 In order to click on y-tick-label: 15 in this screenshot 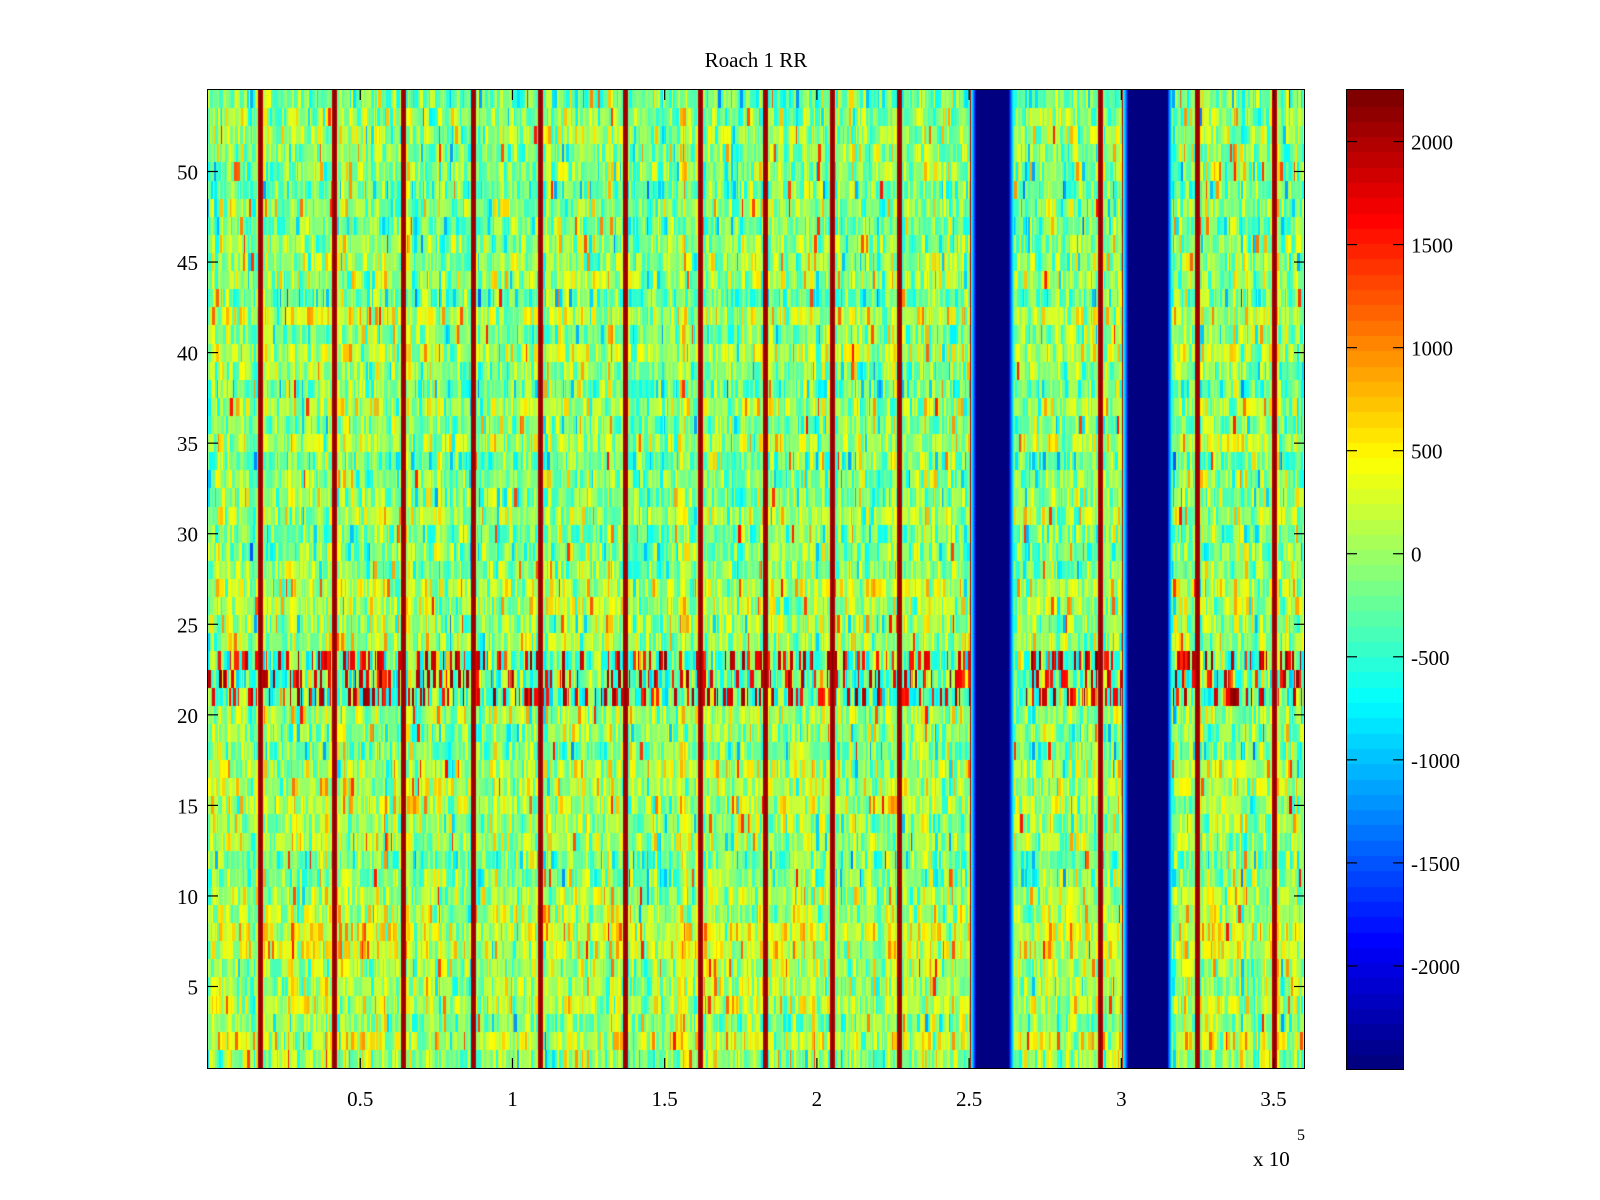, I will do `click(187, 806)`.